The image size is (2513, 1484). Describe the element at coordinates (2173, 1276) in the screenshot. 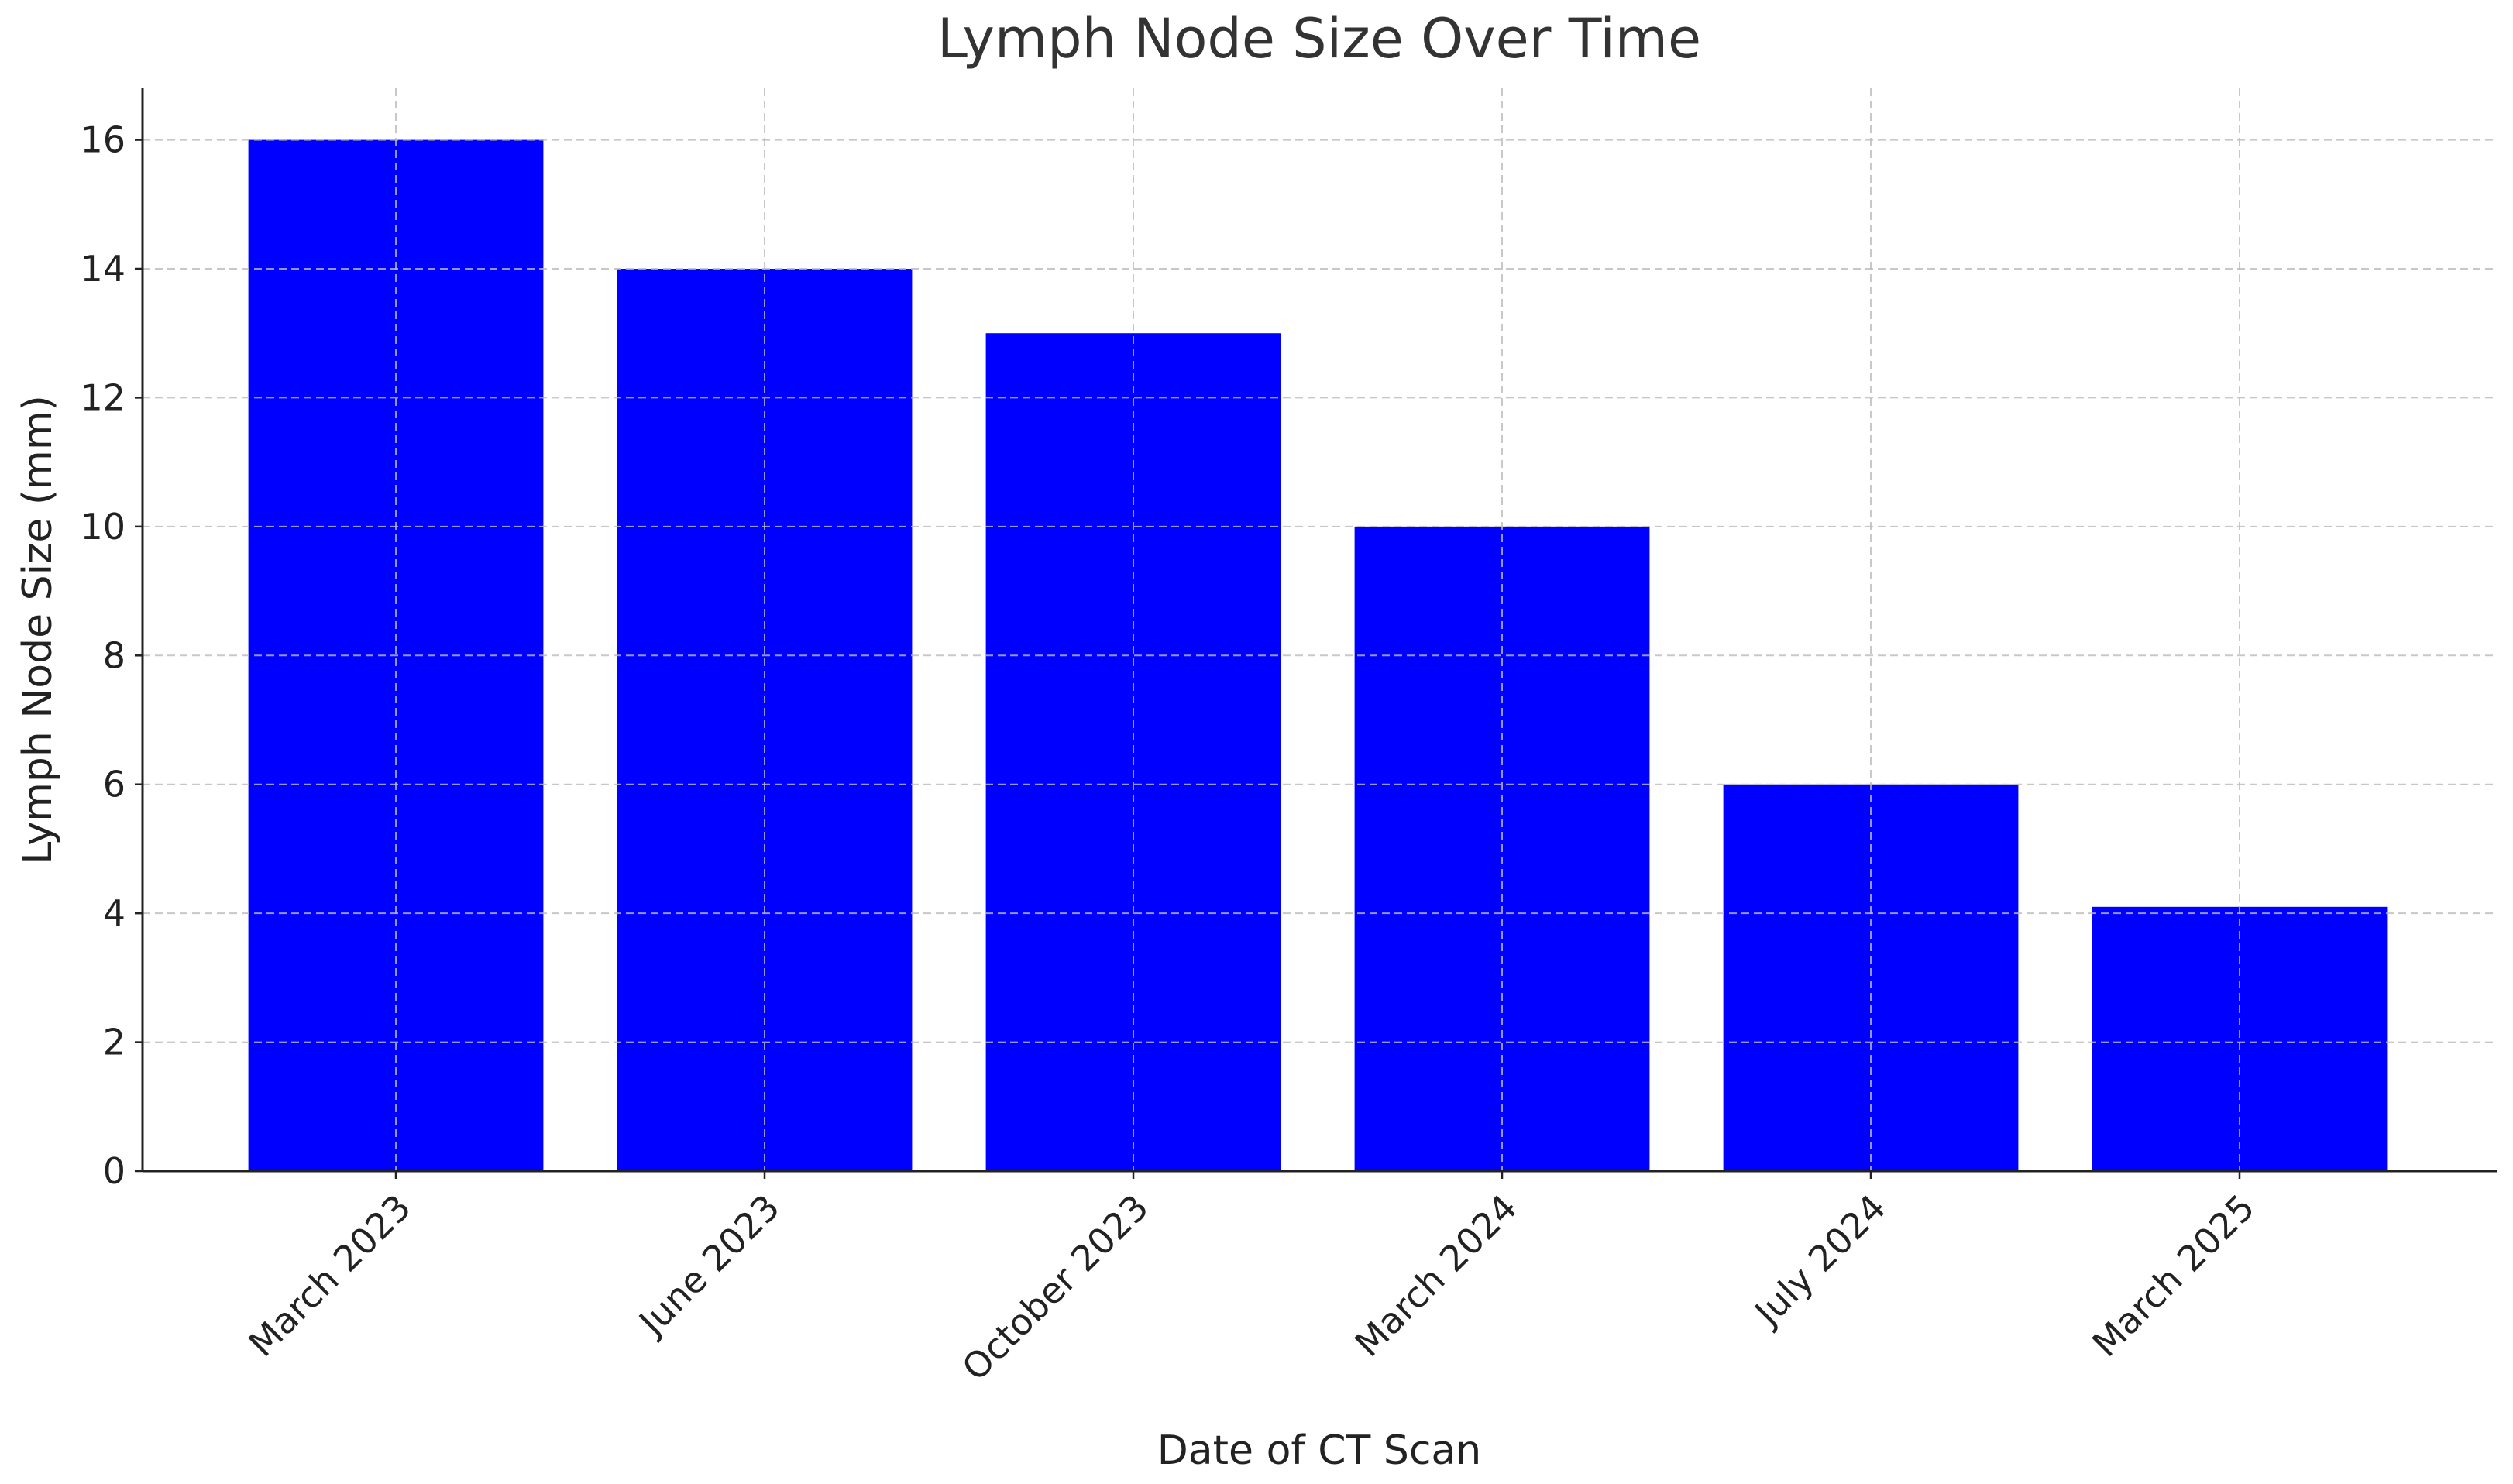

I see `x-tick-label: March 2025` at that location.